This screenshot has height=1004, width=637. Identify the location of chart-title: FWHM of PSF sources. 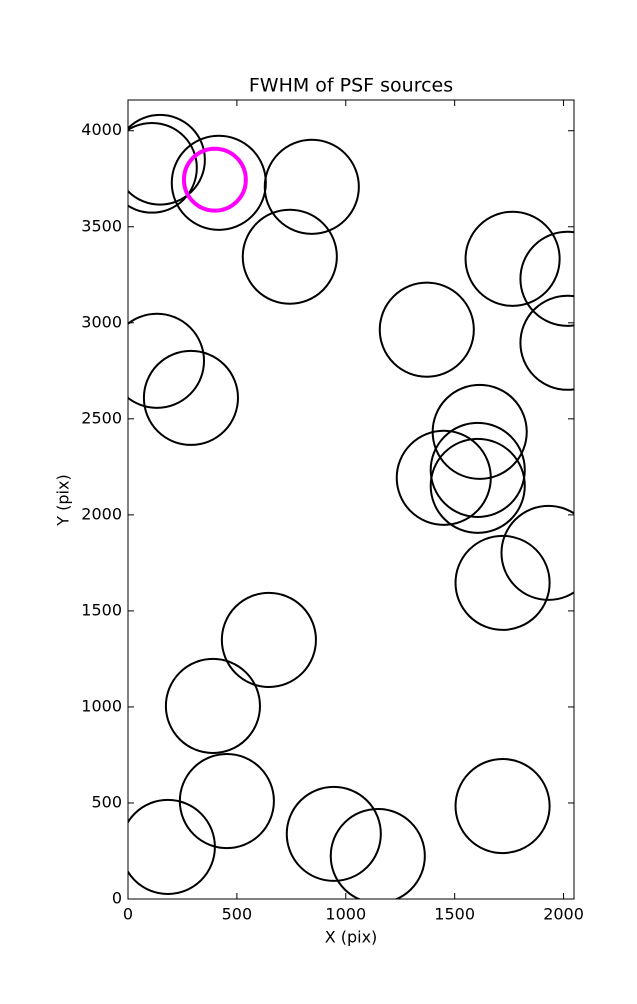
(351, 86).